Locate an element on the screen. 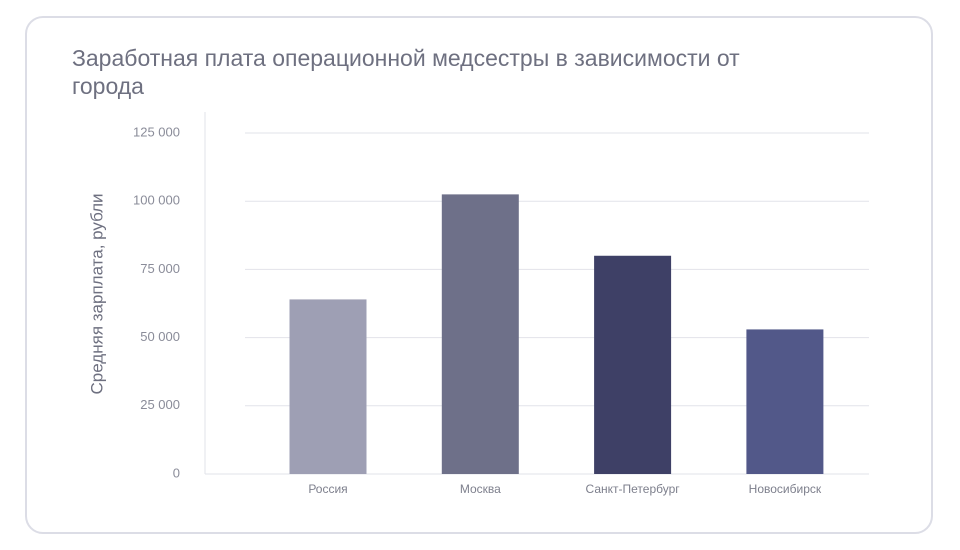 This screenshot has height=550, width=960. x-tick-label: Санкт-Петербург is located at coordinates (633, 489).